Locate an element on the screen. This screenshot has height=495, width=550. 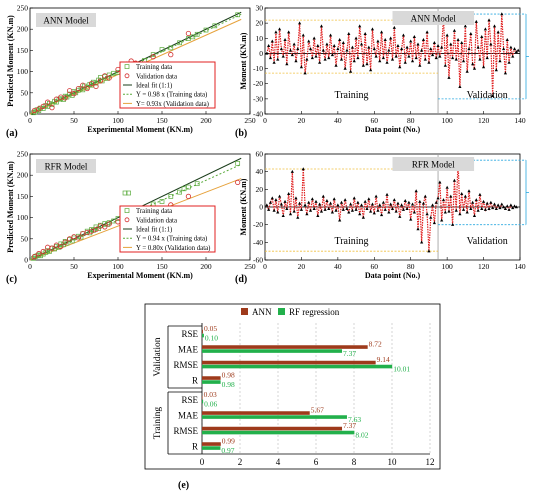
y-tick-label: -30 is located at coordinates (258, 98).